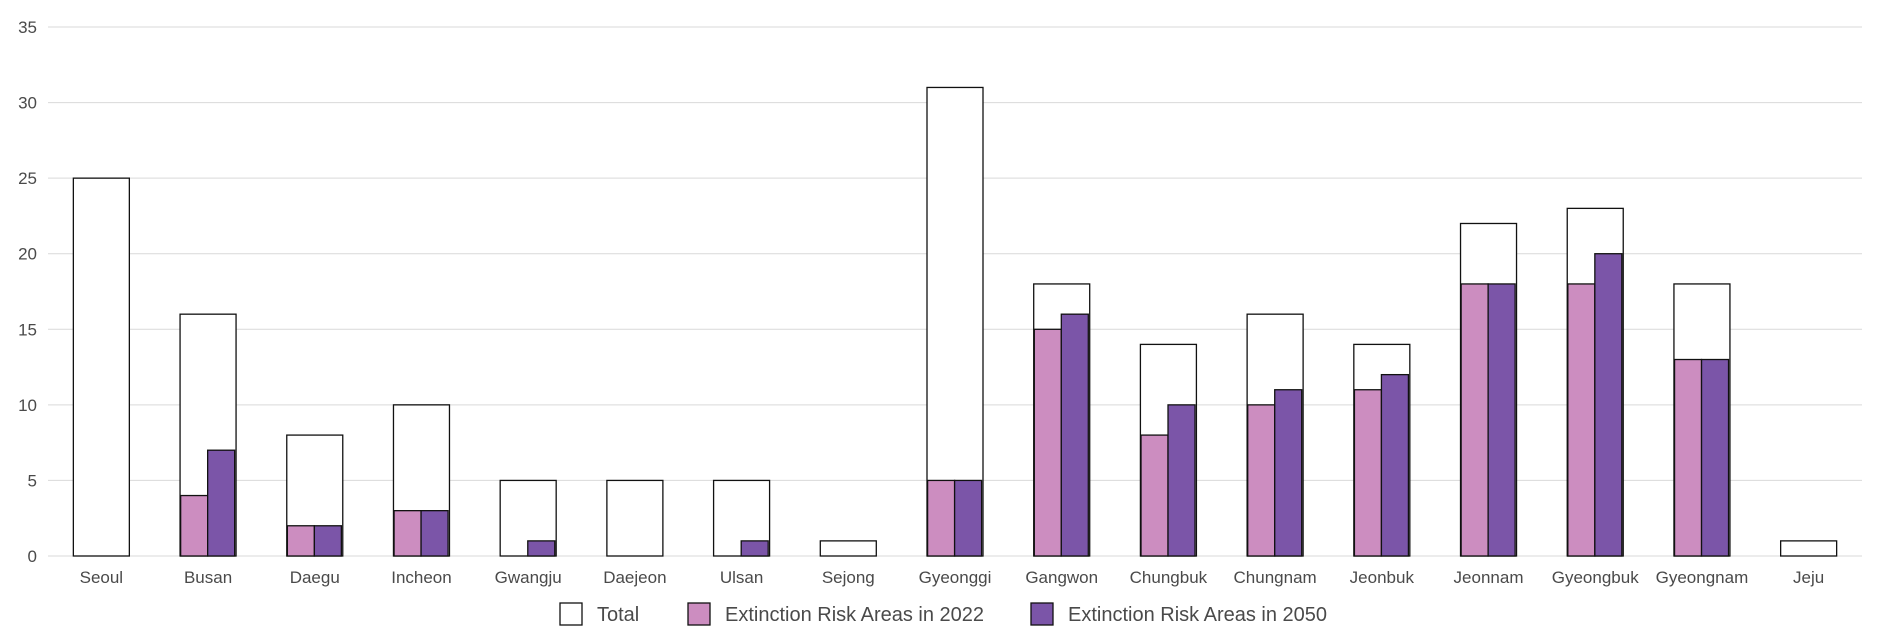  I want to click on x-category-label: Gyeongbuk, so click(1595, 577).